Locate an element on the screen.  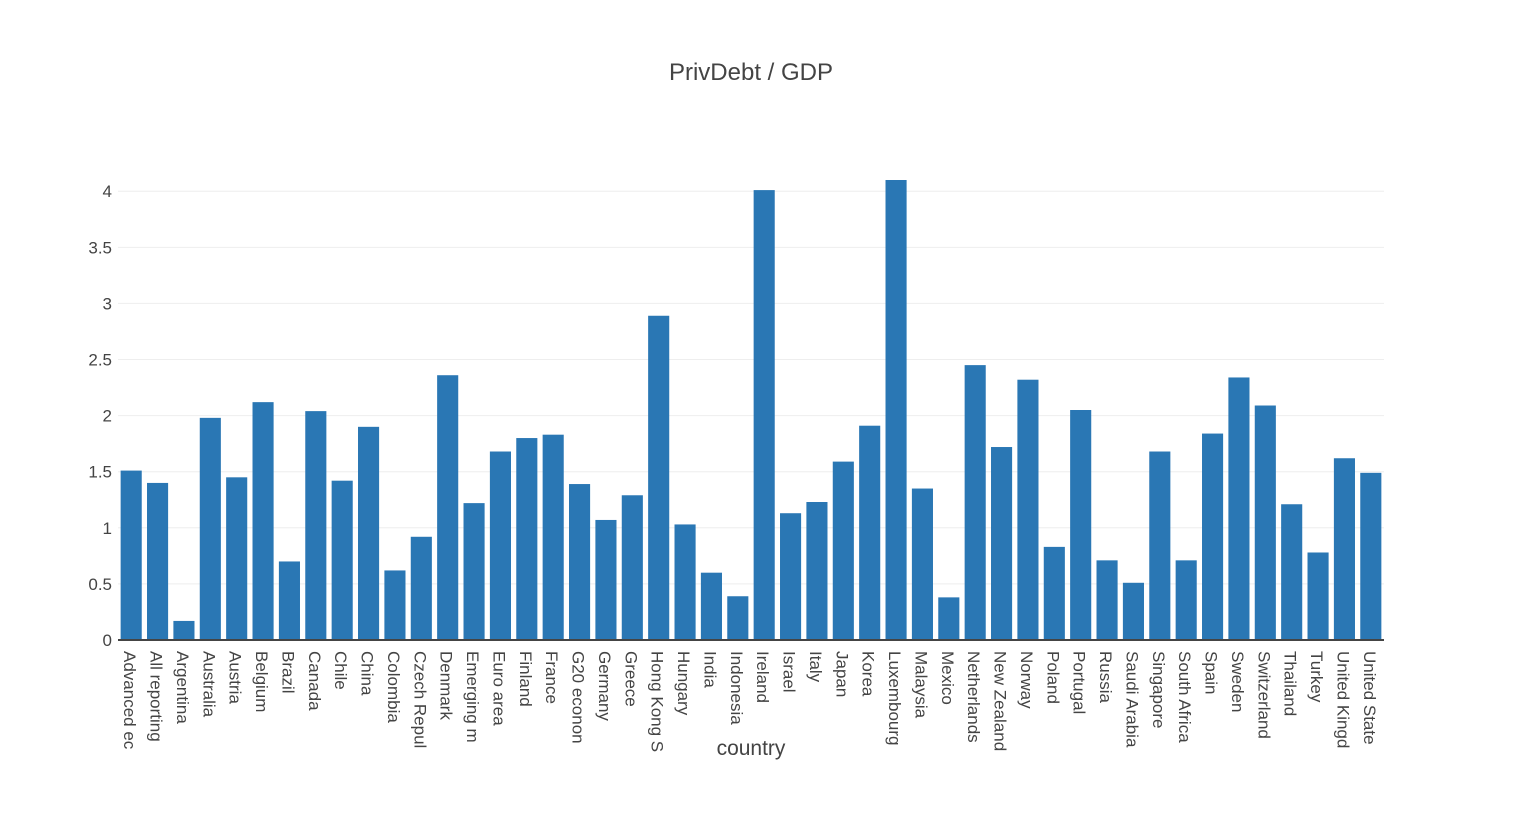
bar: Hong Kong SAR: 2.89 is located at coordinates (659, 477).